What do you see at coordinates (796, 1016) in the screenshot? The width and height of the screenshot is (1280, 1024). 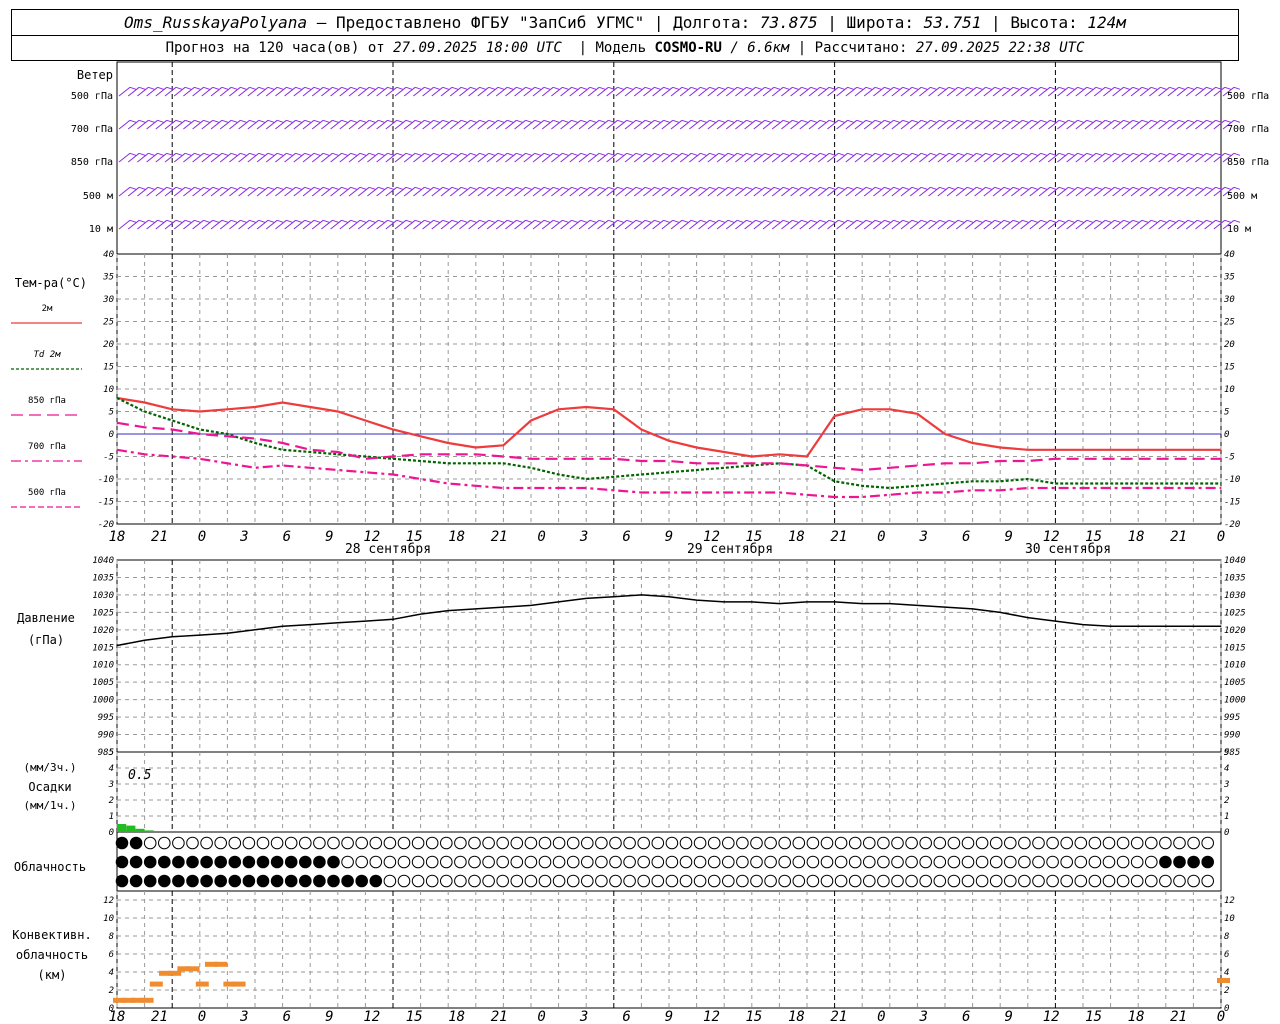 I see `hour-label-bottom: 18` at bounding box center [796, 1016].